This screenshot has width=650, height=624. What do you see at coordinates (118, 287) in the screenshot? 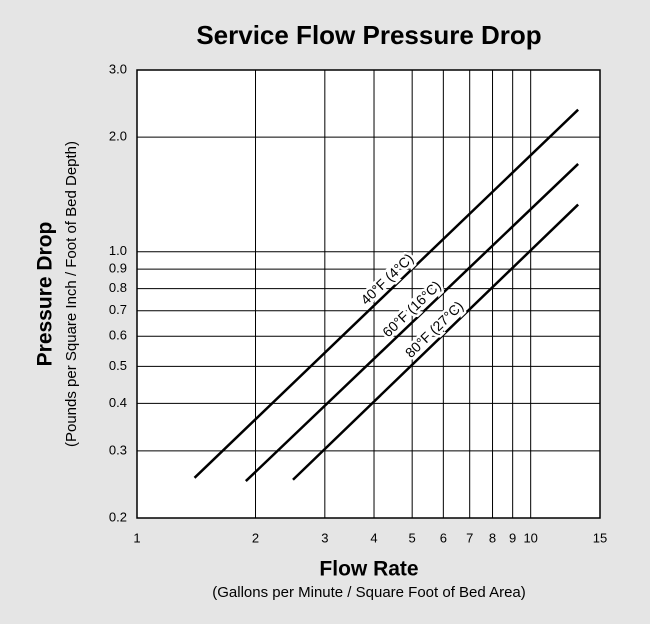
I see `y-tick-label: 0.8` at bounding box center [118, 287].